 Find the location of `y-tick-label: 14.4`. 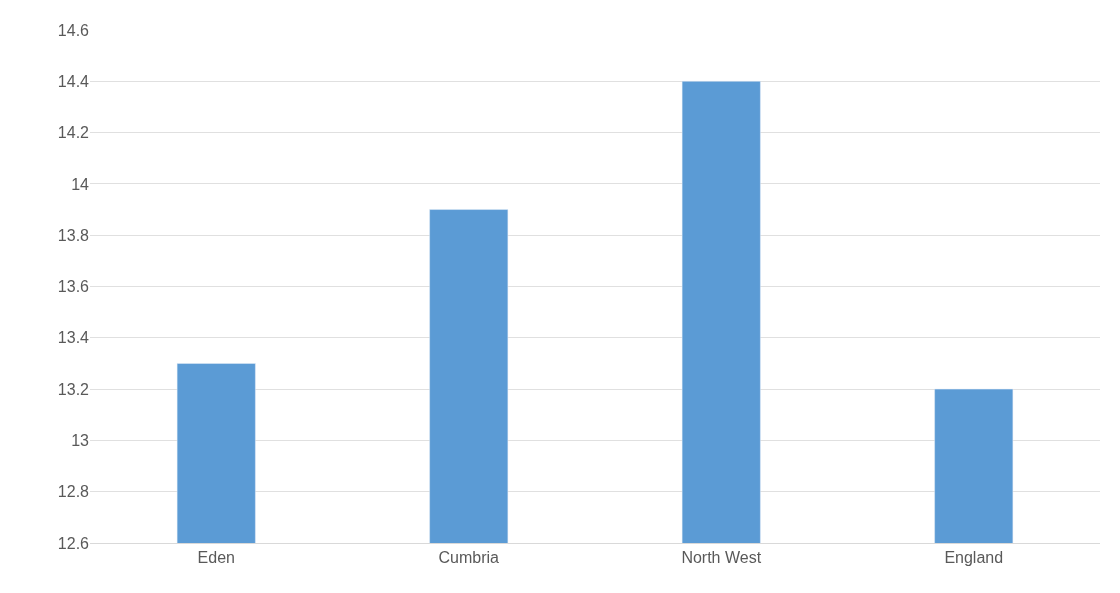

y-tick-label: 14.4 is located at coordinates (73, 81).